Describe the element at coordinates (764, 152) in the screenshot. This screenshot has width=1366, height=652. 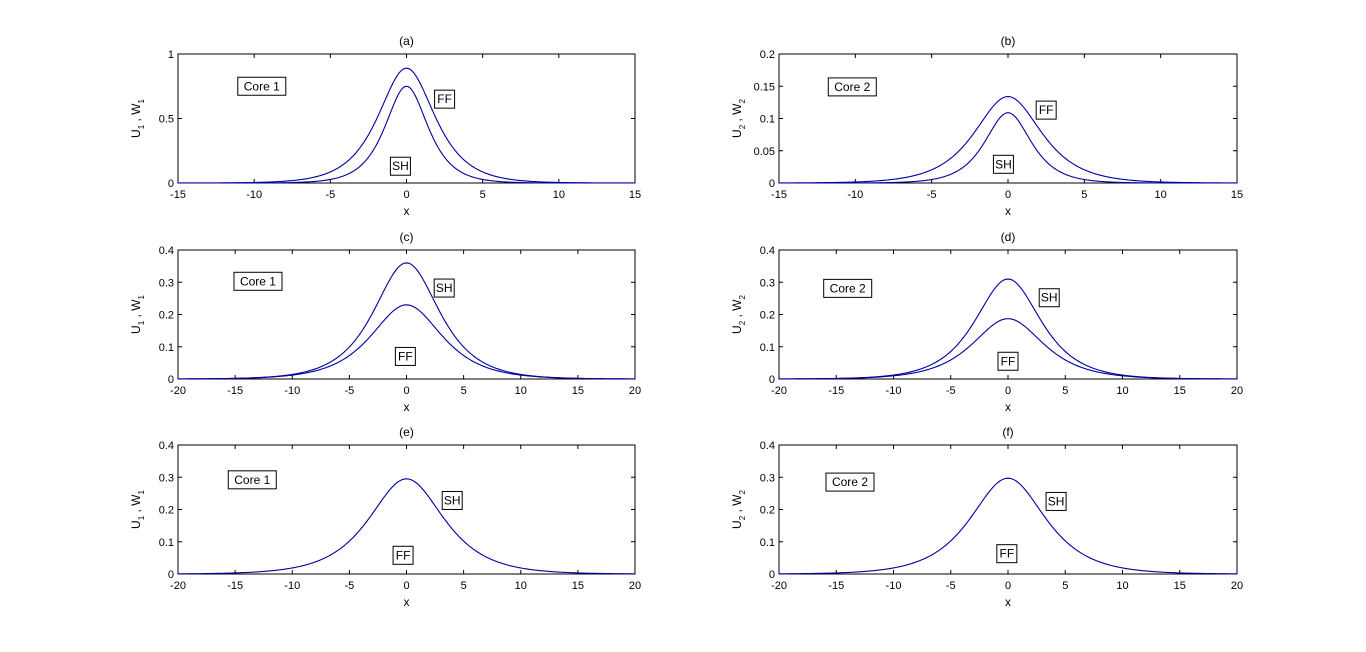
I see `y-tick-label: 0.05` at that location.